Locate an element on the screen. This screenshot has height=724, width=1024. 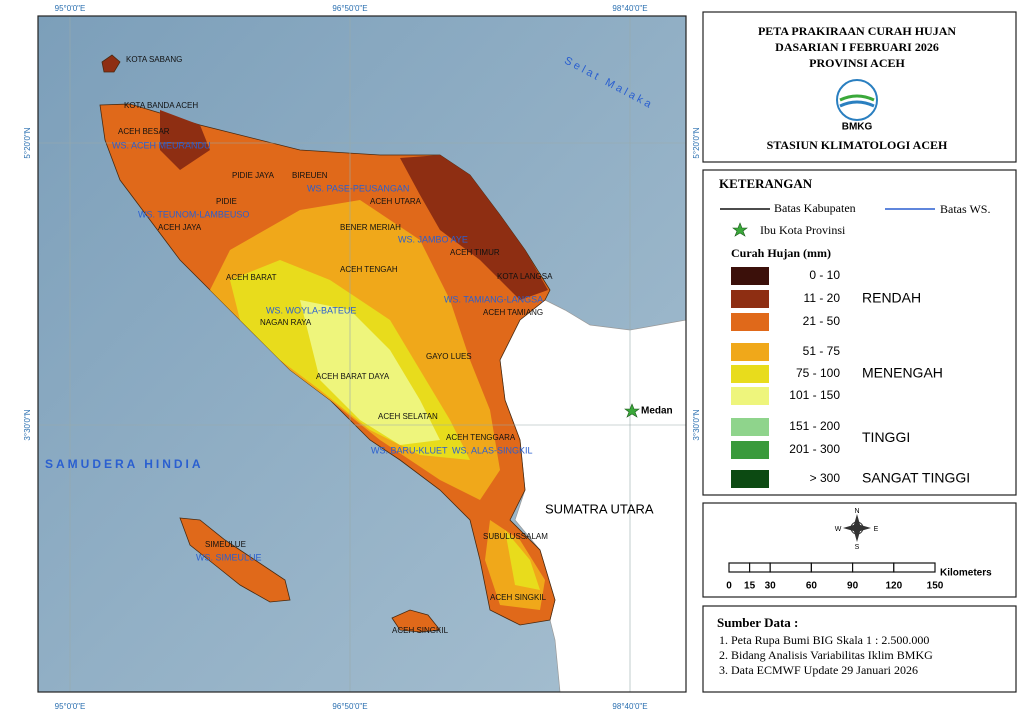
region-label: ACEH BESAR is located at coordinates (144, 131).